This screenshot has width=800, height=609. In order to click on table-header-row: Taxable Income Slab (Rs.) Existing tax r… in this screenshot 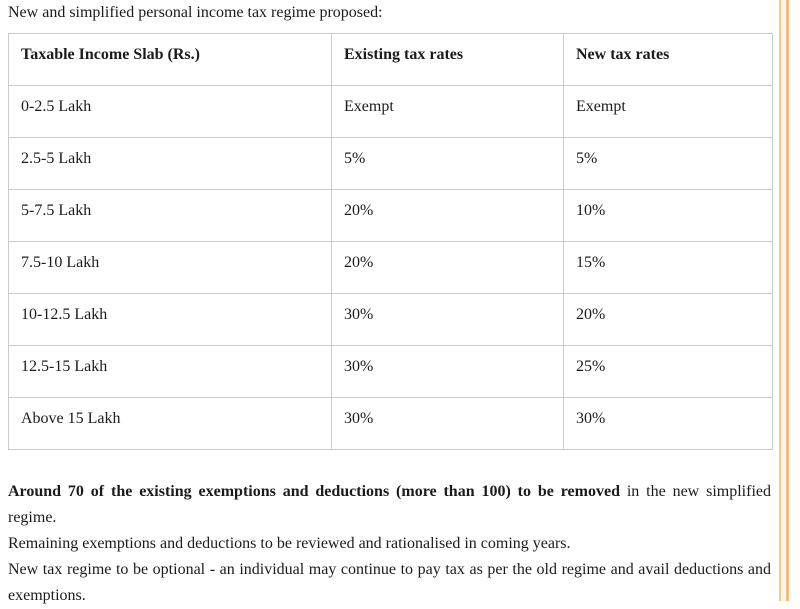, I will do `click(390, 59)`.